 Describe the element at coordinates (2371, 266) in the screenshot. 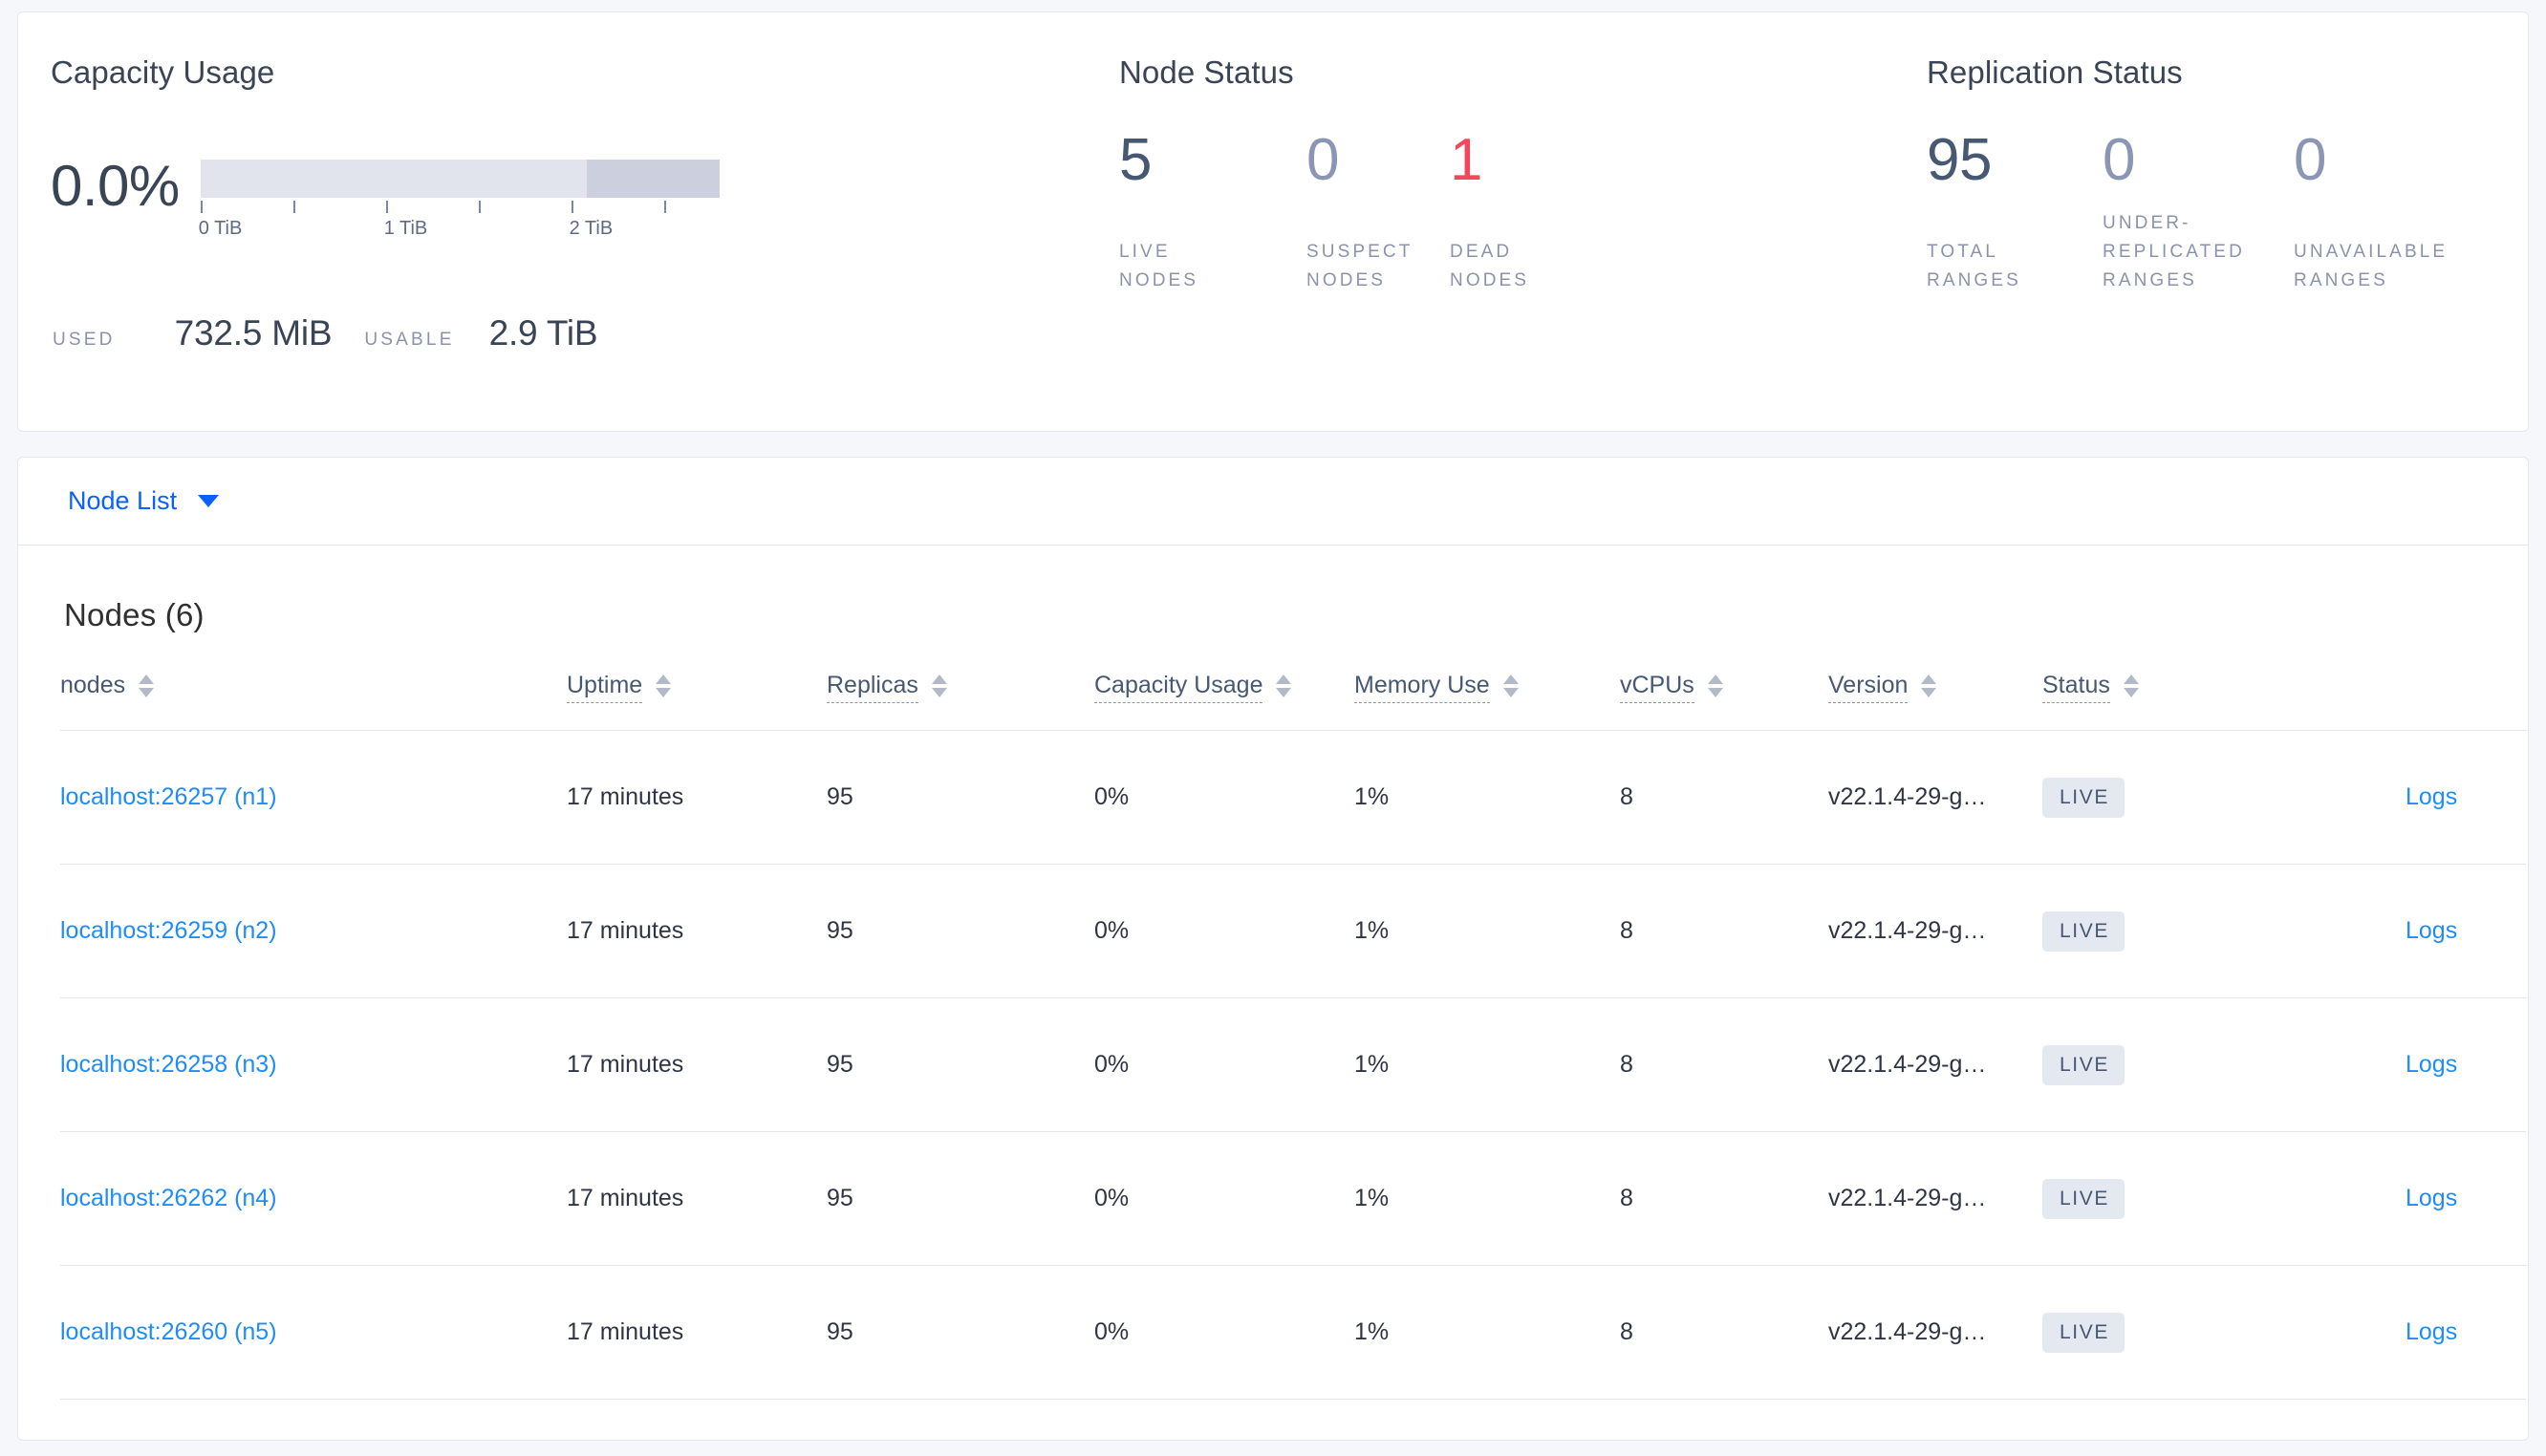

I see `replication-fact-label: UNAVAILABLE RANGES` at that location.